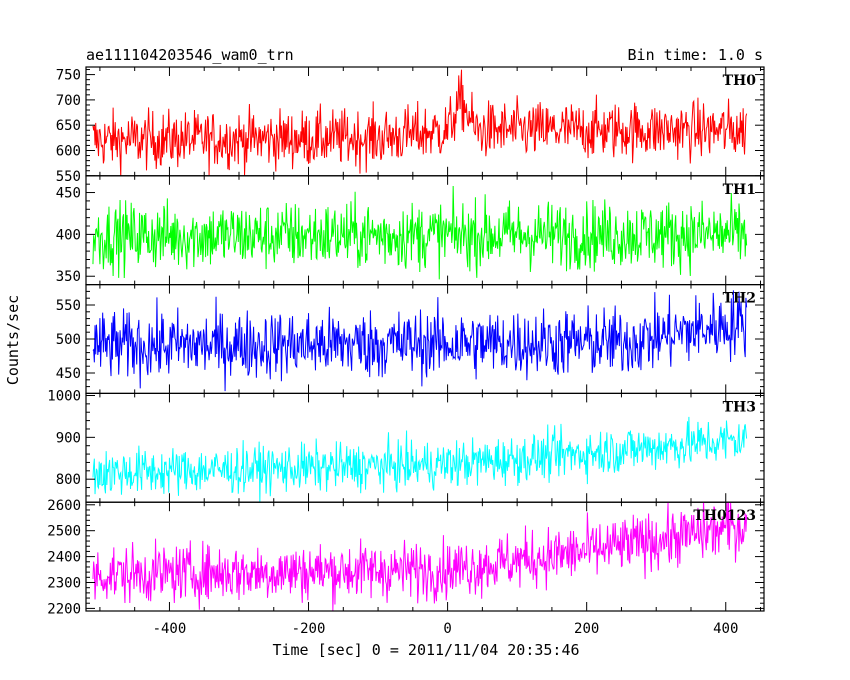 Image resolution: width=850 pixels, height=680 pixels. What do you see at coordinates (64, 506) in the screenshot?
I see `y-tick-label: 2600` at bounding box center [64, 506].